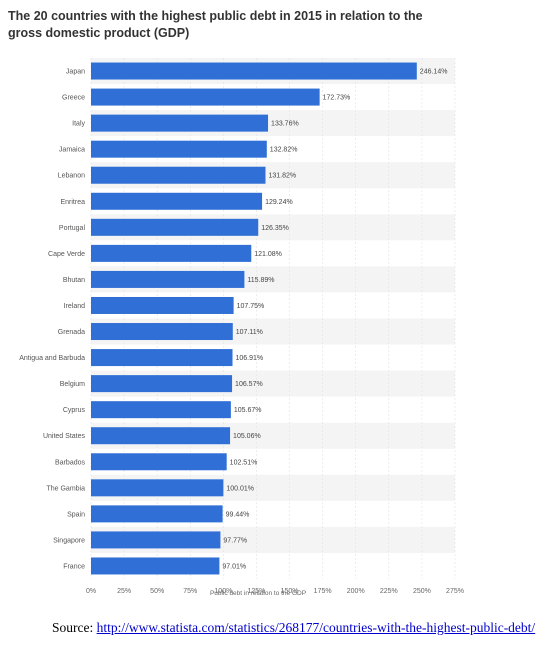 The width and height of the screenshot is (547, 647). Describe the element at coordinates (66, 254) in the screenshot. I see `category-label: Cape Verde` at that location.